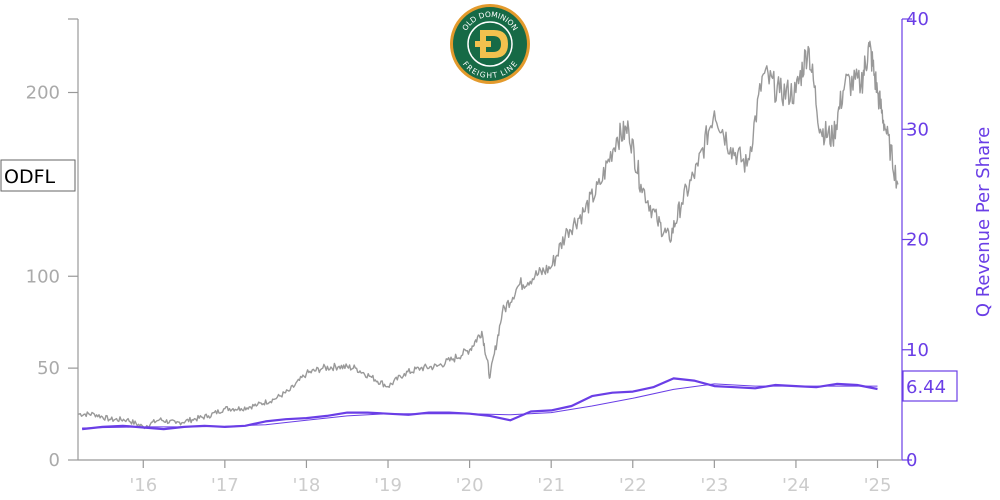 The image size is (1000, 500). I want to click on left-tick-label: 100, so click(43, 276).